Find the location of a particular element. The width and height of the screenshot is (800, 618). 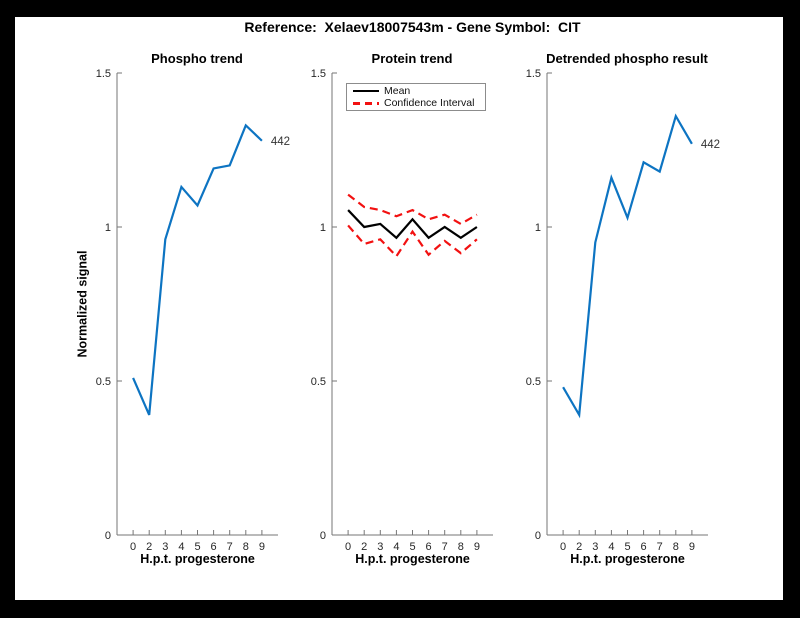

legend-row-ci: Confidence Interval is located at coordinates (416, 103).